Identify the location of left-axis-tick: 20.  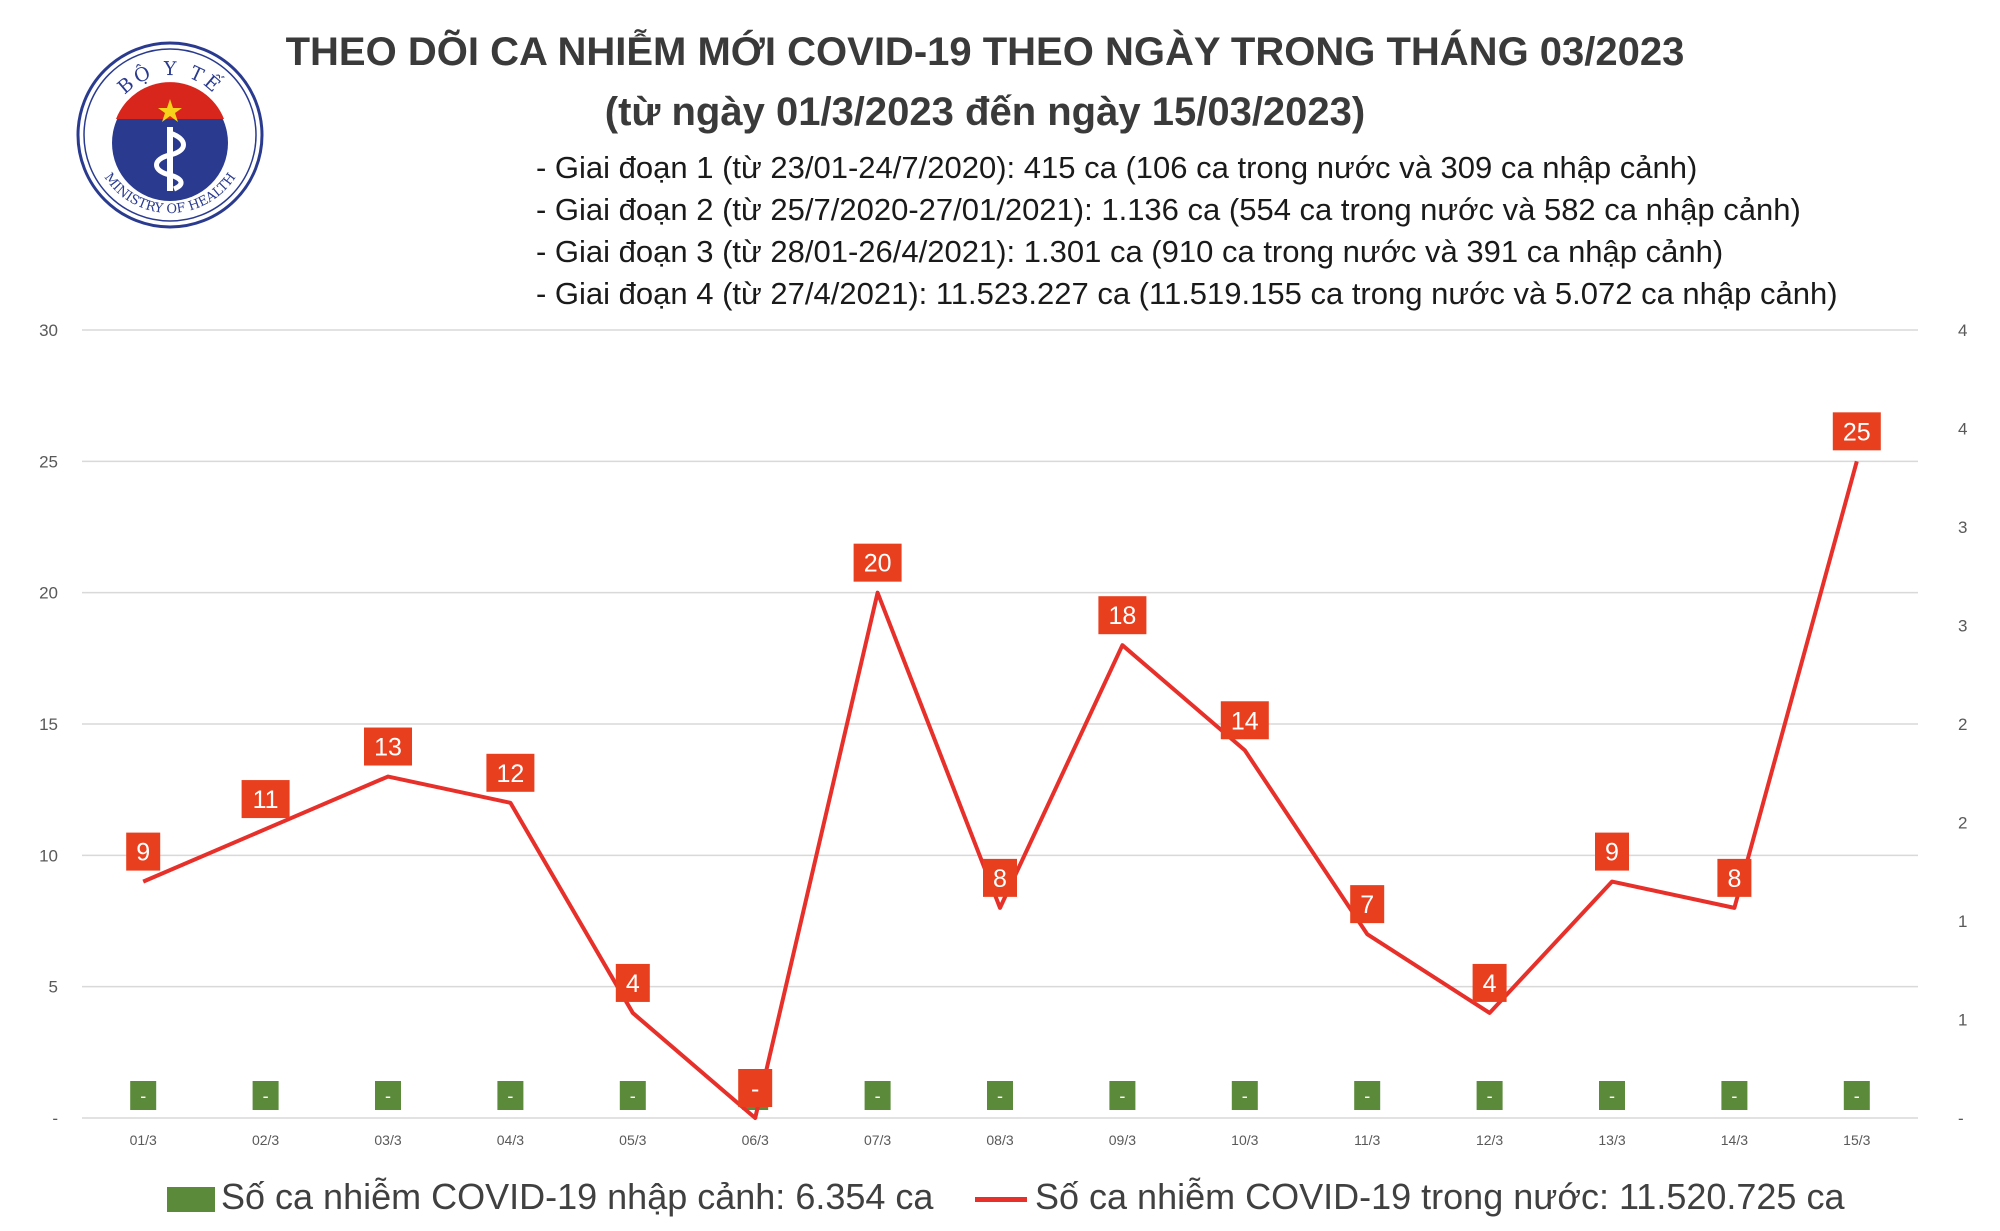
(48, 593).